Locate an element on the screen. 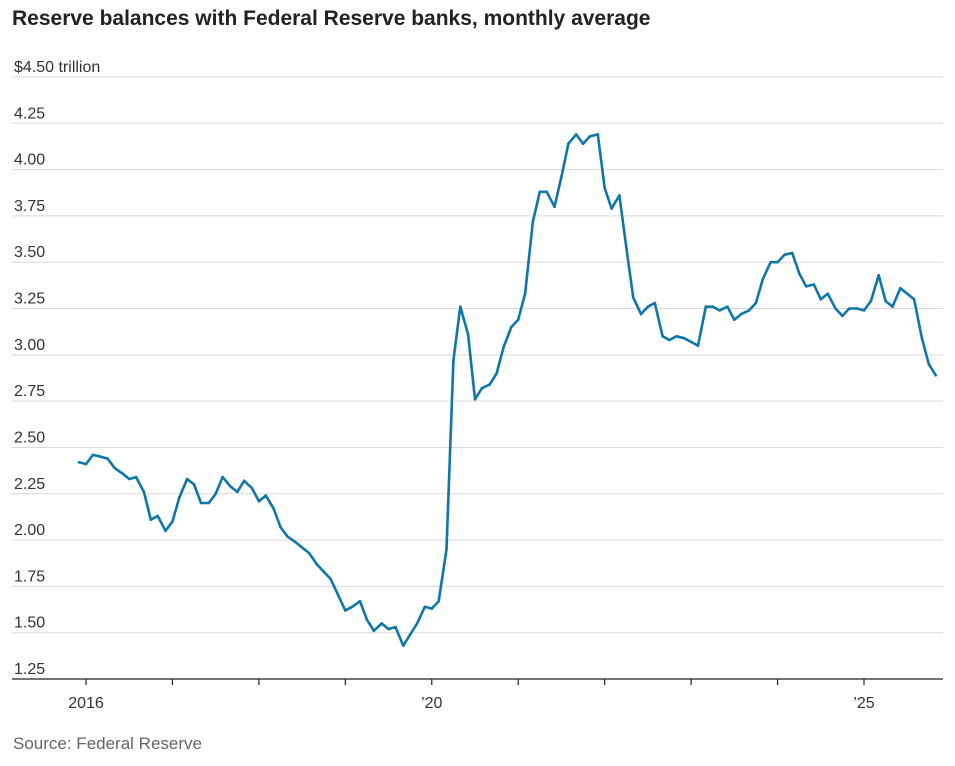  x-axis: 2016 ’20 ’25 is located at coordinates (471, 695).